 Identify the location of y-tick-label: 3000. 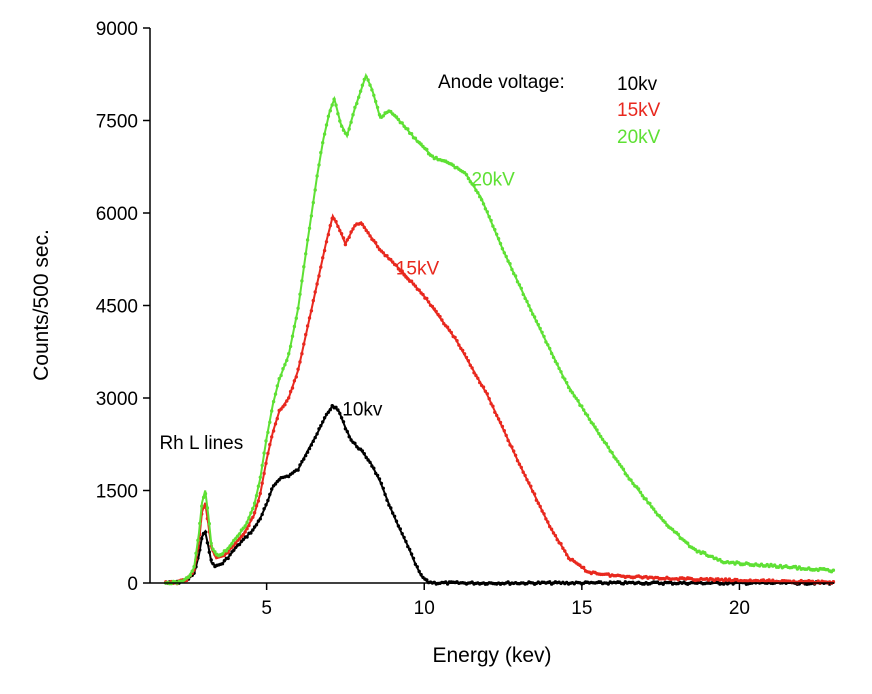
(117, 399).